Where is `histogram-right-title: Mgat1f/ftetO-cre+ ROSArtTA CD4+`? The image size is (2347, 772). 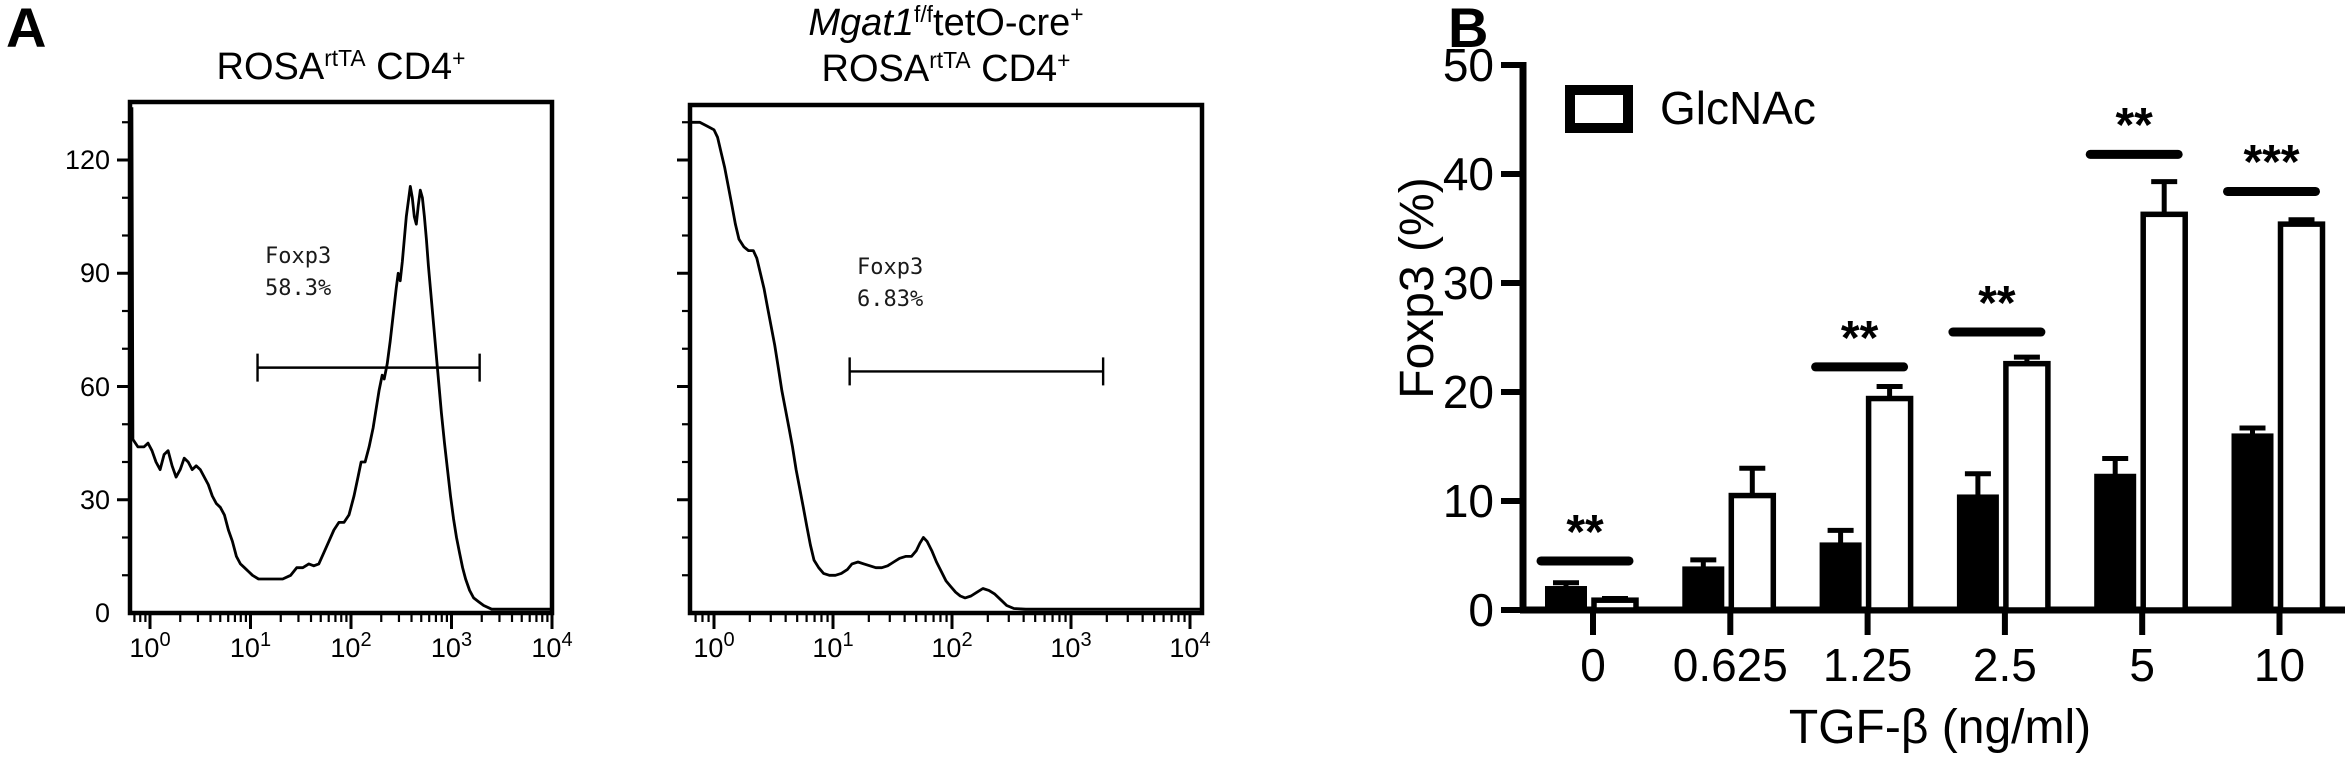 histogram-right-title: Mgat1f/ftetO-cre+ ROSArtTA CD4+ is located at coordinates (946, 47).